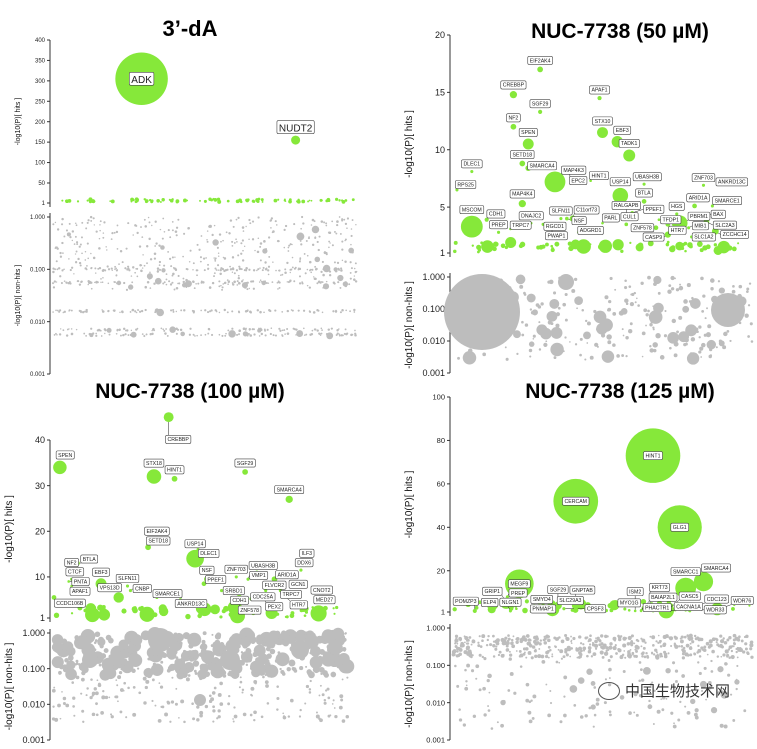  What do you see at coordinates (689, 597) in the screenshot?
I see `gene-label-text: CASC5` at bounding box center [689, 597].